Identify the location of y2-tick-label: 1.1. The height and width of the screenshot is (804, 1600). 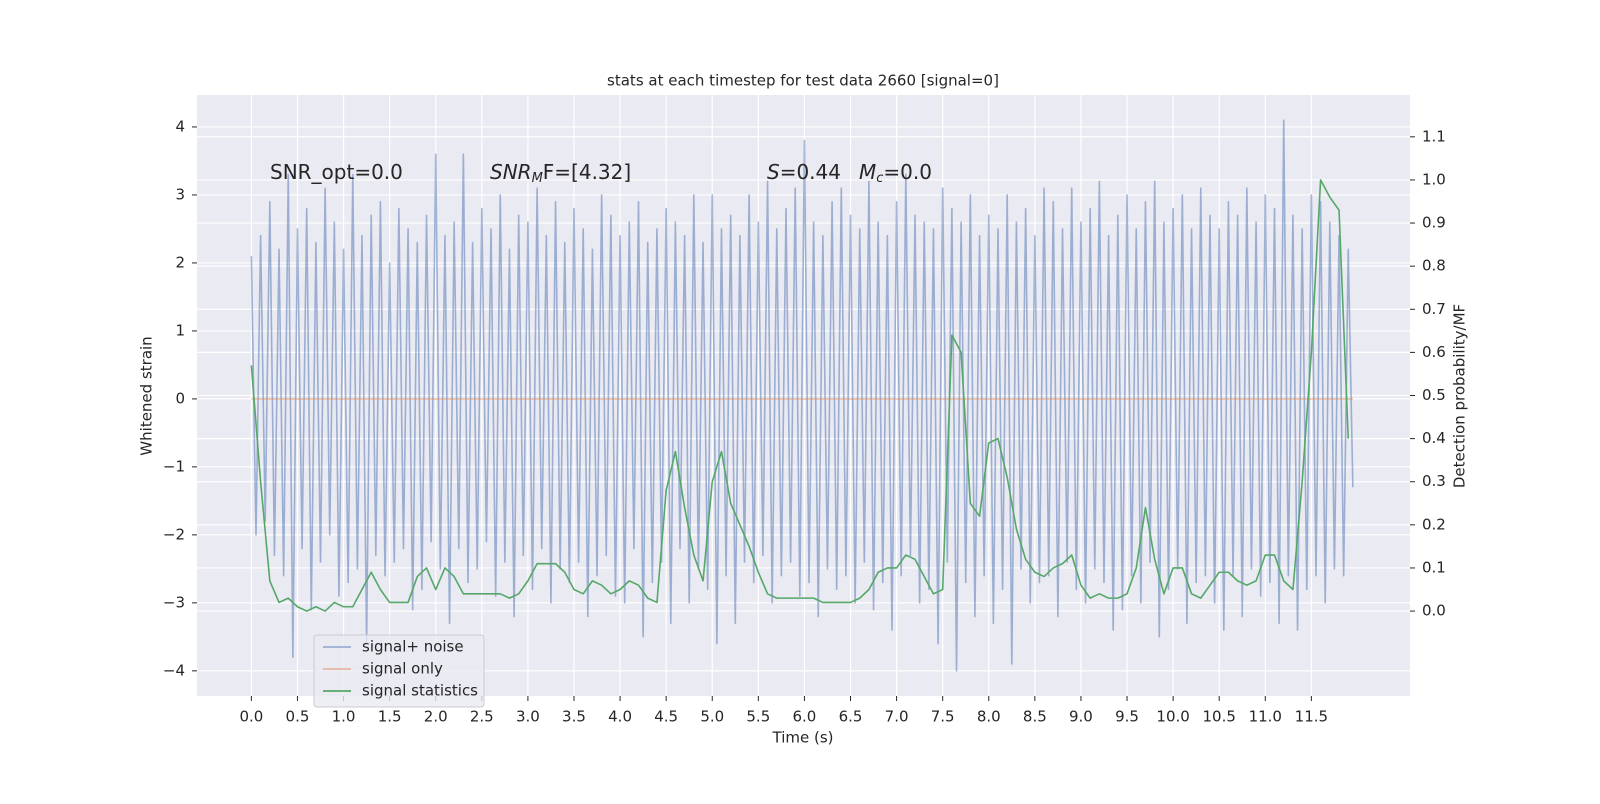
(1434, 136).